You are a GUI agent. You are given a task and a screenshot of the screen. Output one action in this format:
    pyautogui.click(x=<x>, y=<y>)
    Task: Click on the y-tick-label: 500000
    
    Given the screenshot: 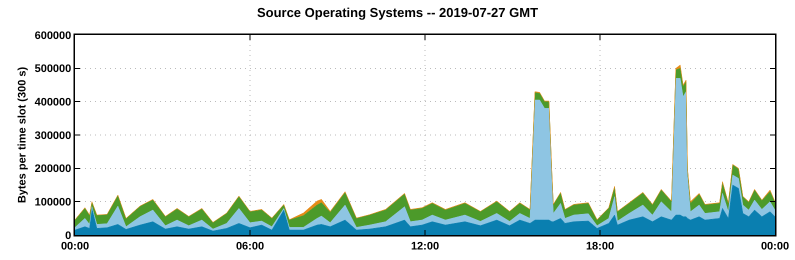 What is the action you would take?
    pyautogui.click(x=53, y=69)
    